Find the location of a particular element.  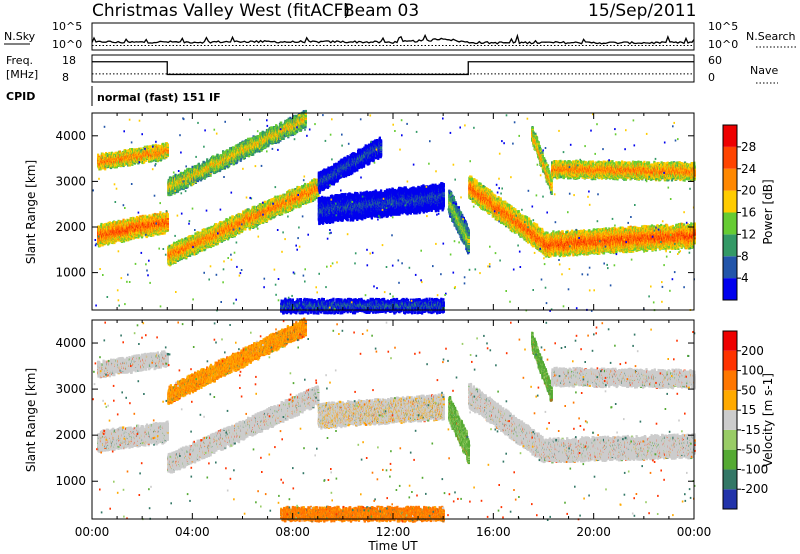

site-title: Christmas Valley West (fitACF) is located at coordinates (221, 11).